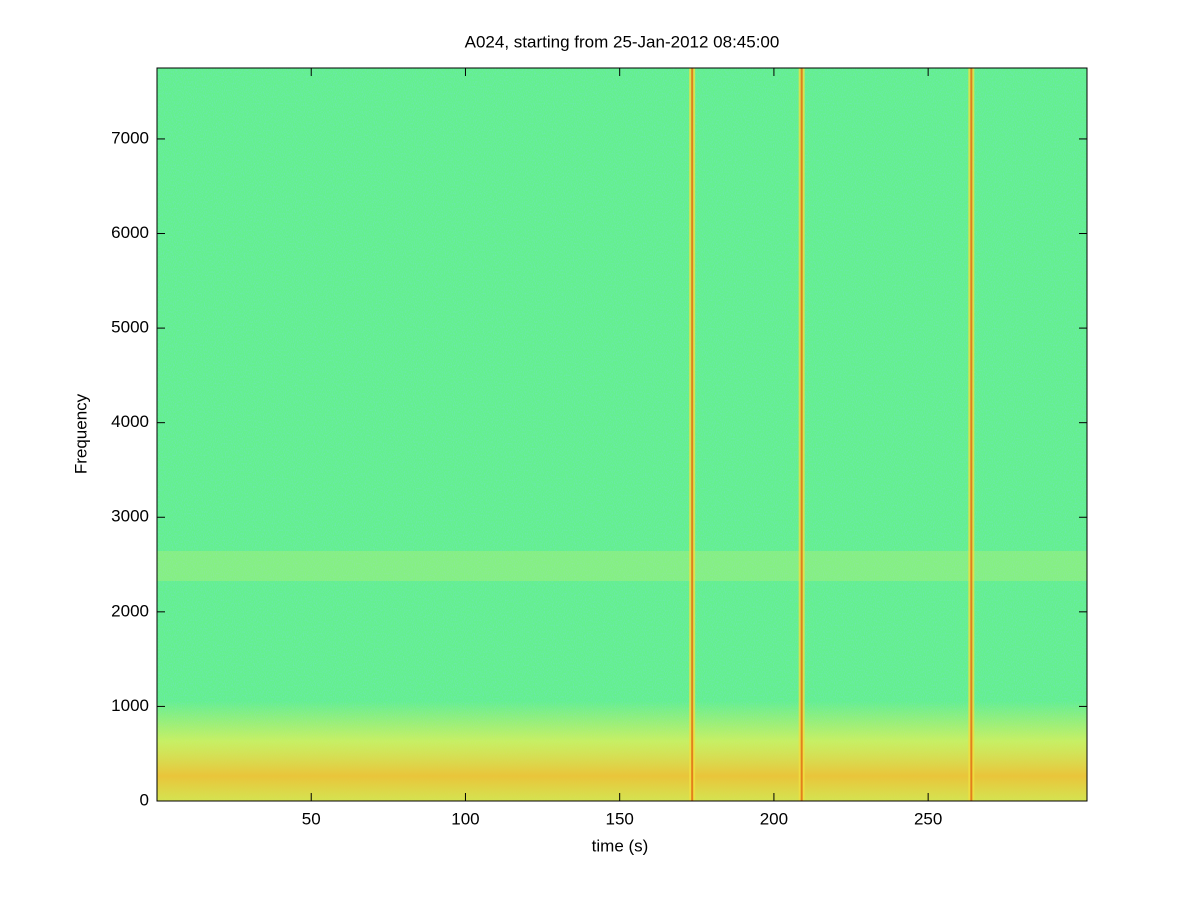  What do you see at coordinates (130, 516) in the screenshot?
I see `y-tick-label: 3000` at bounding box center [130, 516].